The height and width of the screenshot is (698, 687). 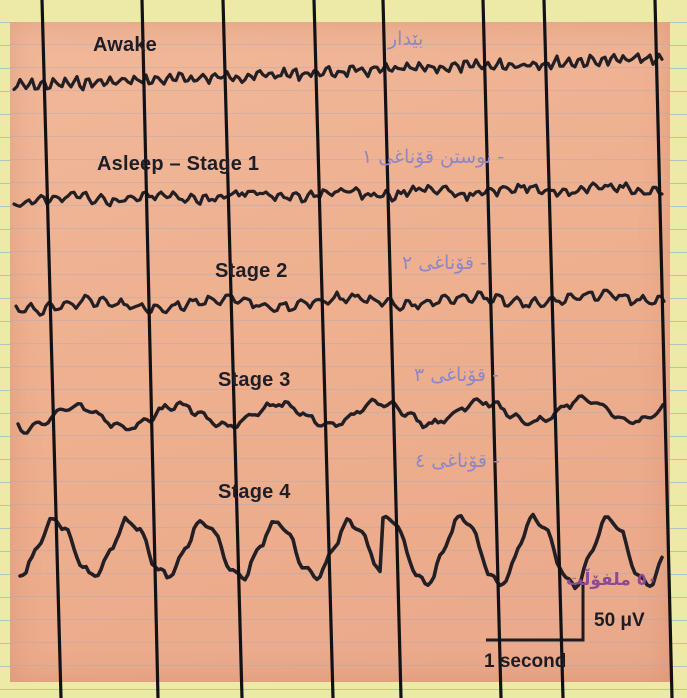 I want to click on label-awake: Awake, so click(x=125, y=45).